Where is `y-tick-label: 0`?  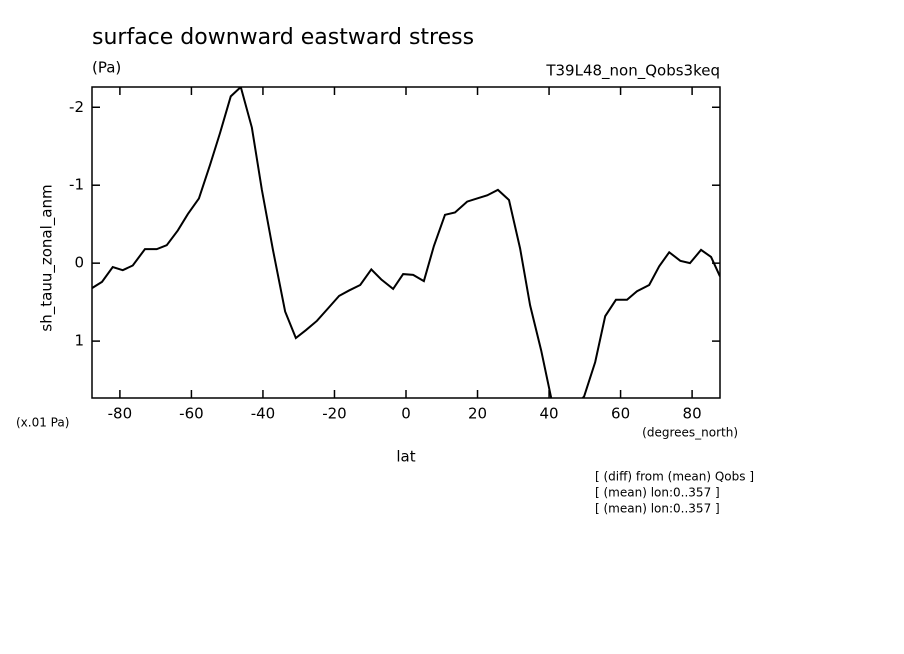 y-tick-label: 0 is located at coordinates (79, 263).